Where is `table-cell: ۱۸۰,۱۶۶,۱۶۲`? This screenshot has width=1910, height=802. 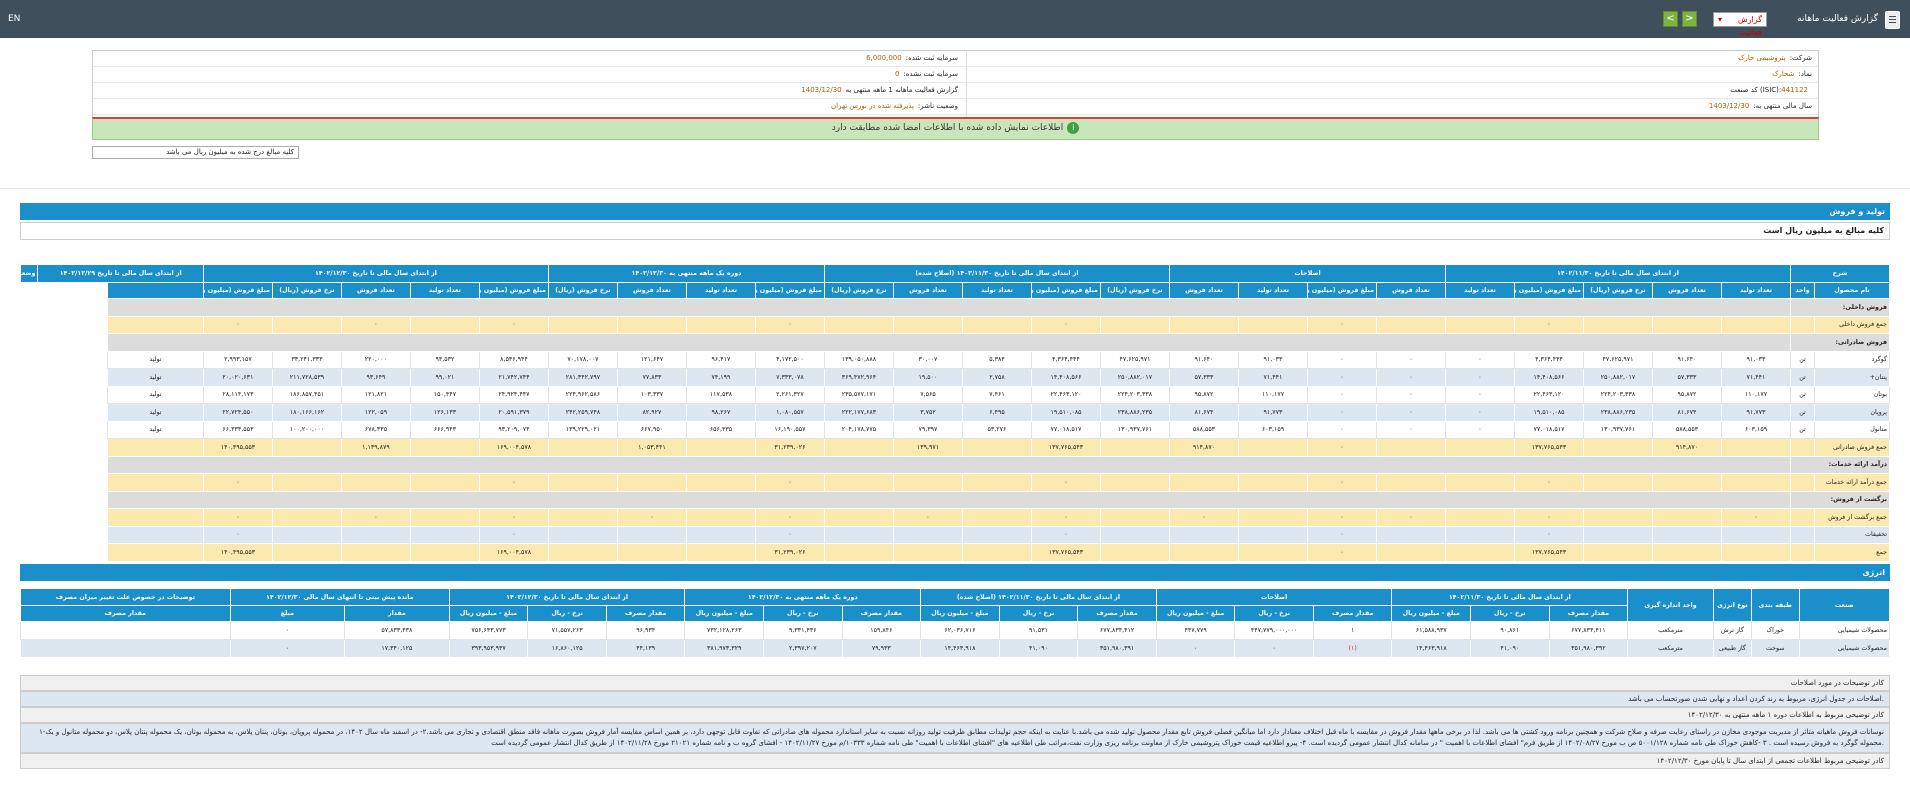 table-cell: ۱۸۰,۱۶۶,۱۶۲ is located at coordinates (306, 412).